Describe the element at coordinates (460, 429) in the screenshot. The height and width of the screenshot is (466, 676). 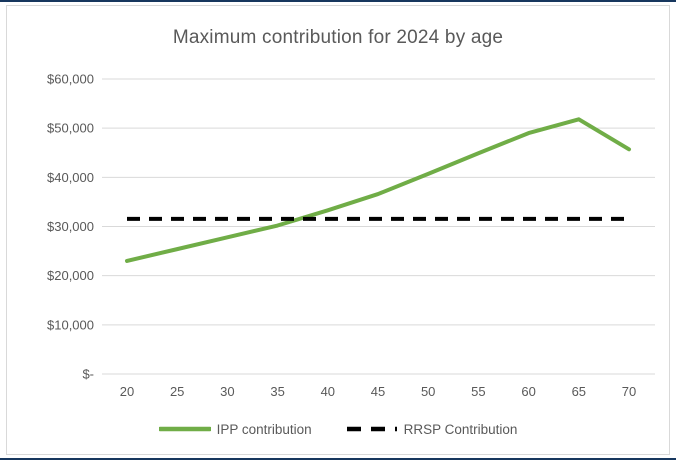
I see `legend-label-rrsp: RRSP Contribution` at that location.